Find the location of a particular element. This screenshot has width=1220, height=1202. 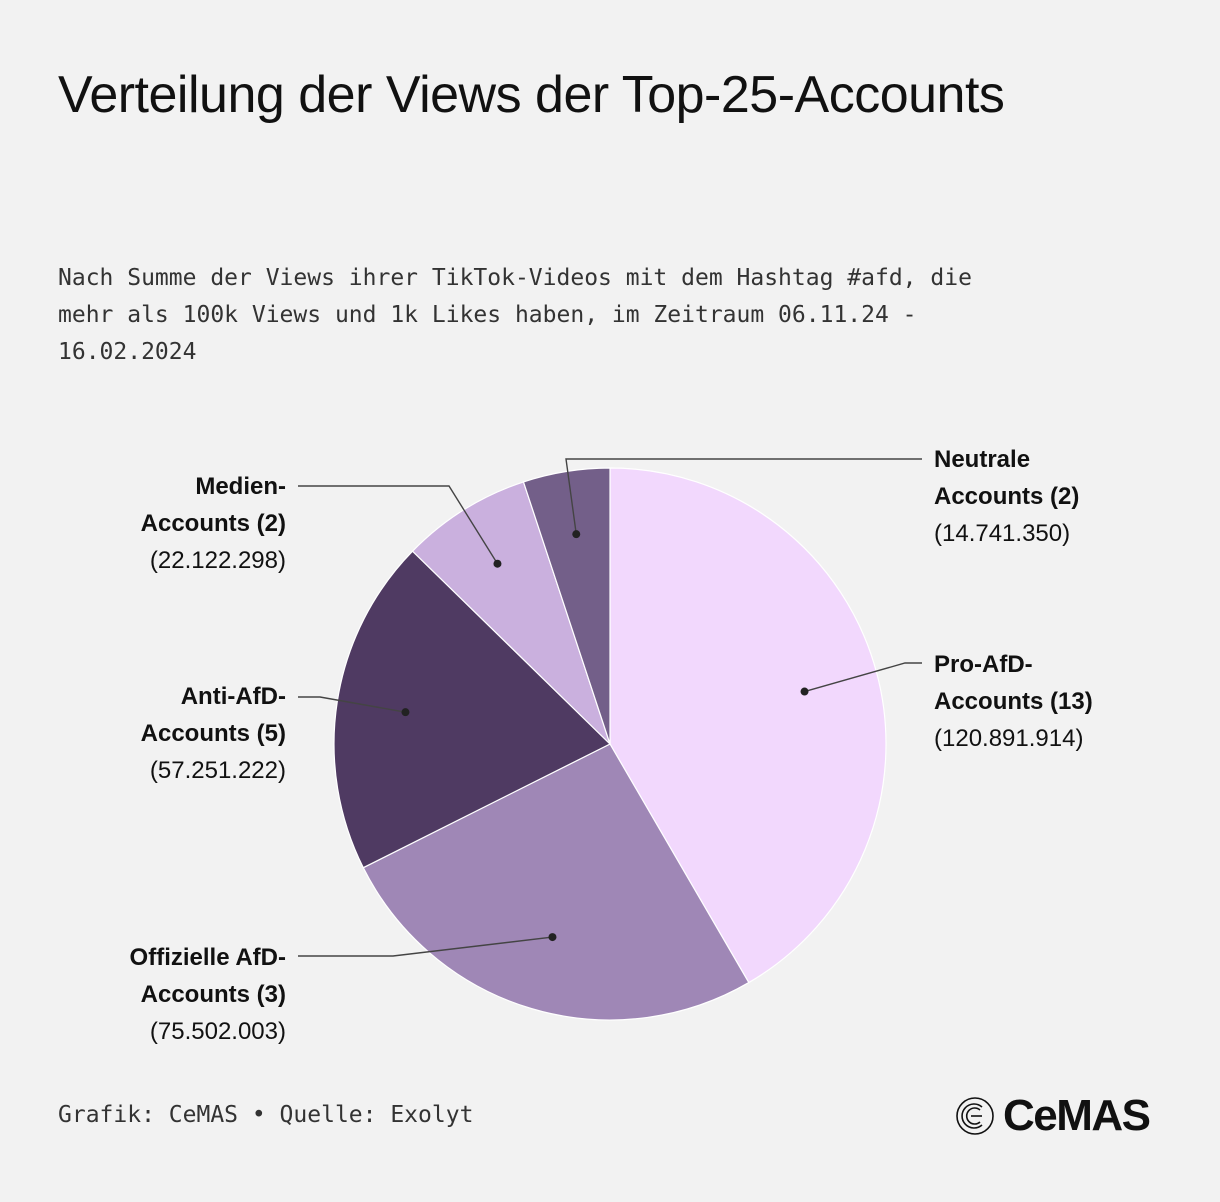

slice-label-value: (22.122.298) is located at coordinates (218, 560).